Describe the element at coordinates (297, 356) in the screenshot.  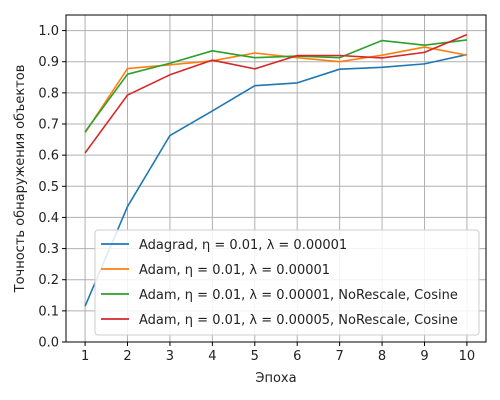
I see `x-tick-label: 6` at that location.